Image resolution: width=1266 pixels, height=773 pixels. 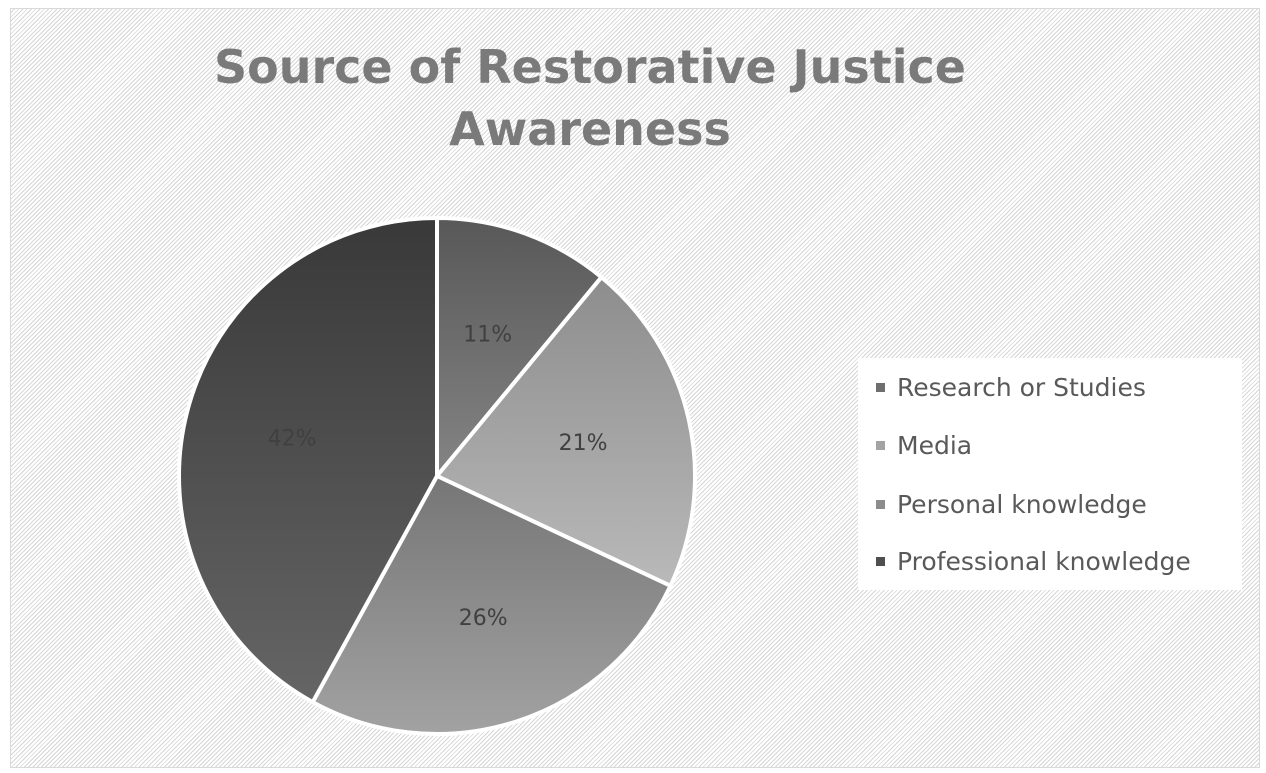 What do you see at coordinates (1044, 561) in the screenshot?
I see `legend-label-professional-knowledge: Professional knowledge` at bounding box center [1044, 561].